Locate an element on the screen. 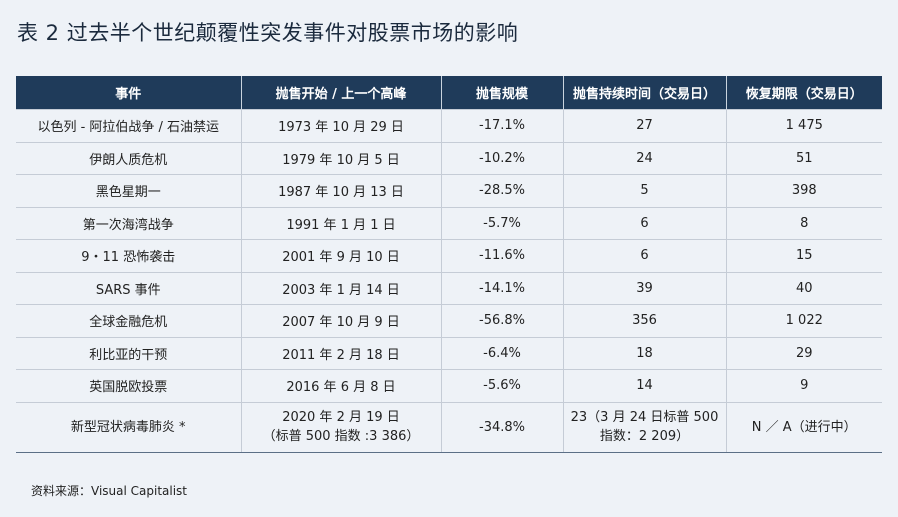 The height and width of the screenshot is (517, 898). cell-recovery: 398 is located at coordinates (803, 190).